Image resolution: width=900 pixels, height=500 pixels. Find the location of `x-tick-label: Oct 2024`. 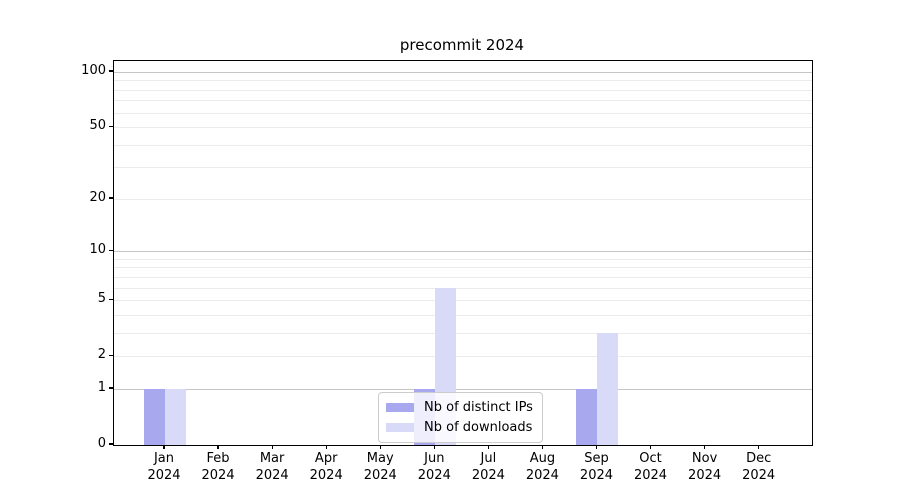

x-tick-label: Oct 2024 is located at coordinates (651, 467).